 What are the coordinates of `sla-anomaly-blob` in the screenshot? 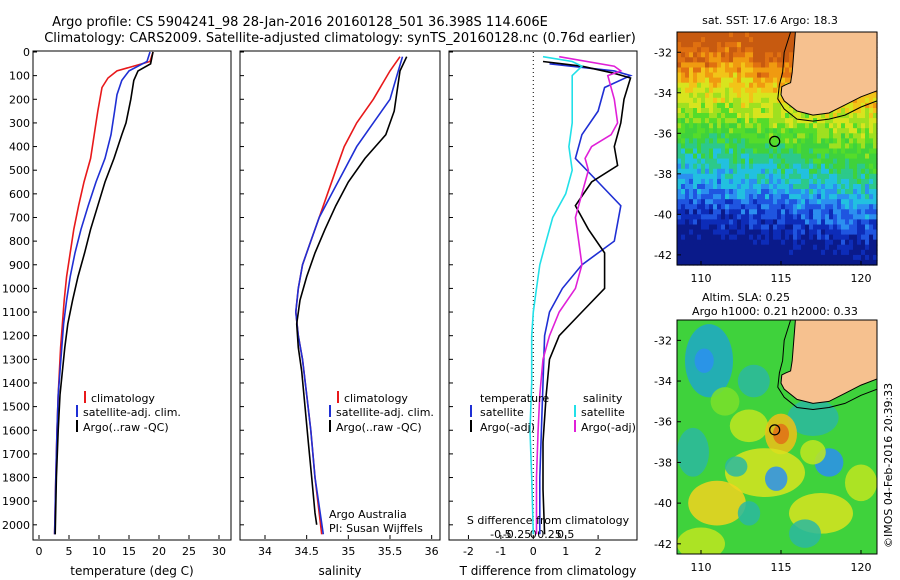 It's located at (776, 478).